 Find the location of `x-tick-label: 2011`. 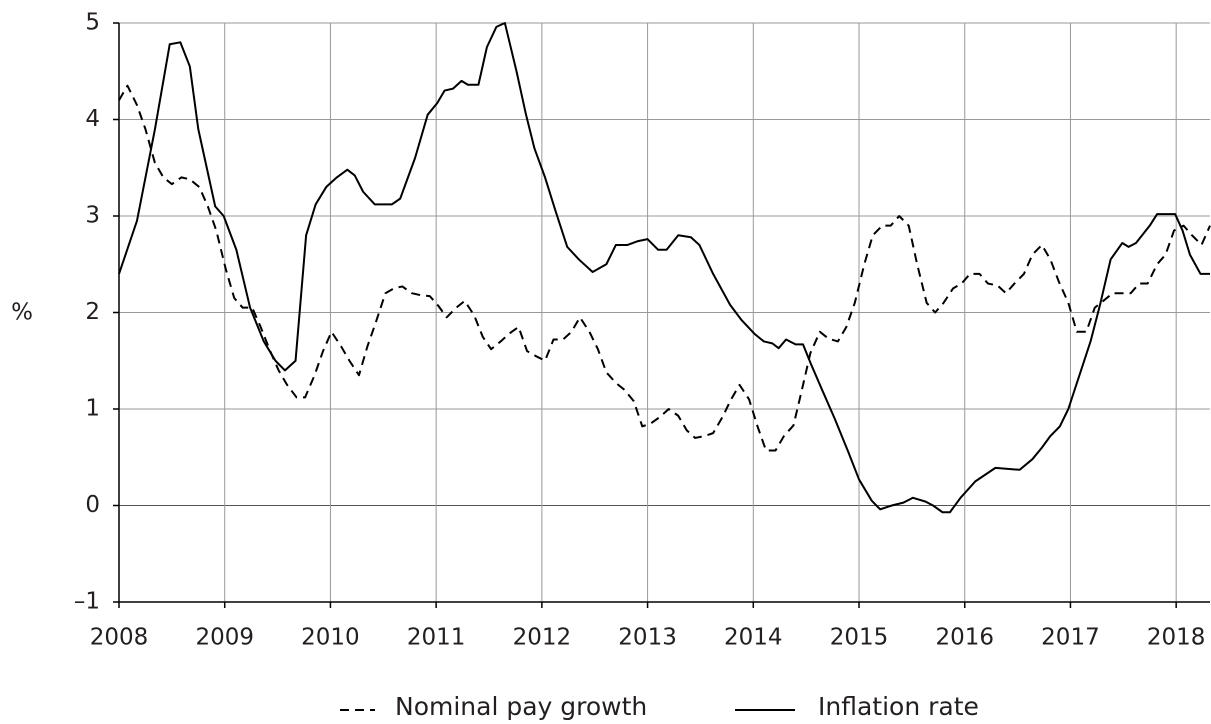

x-tick-label: 2011 is located at coordinates (436, 638).